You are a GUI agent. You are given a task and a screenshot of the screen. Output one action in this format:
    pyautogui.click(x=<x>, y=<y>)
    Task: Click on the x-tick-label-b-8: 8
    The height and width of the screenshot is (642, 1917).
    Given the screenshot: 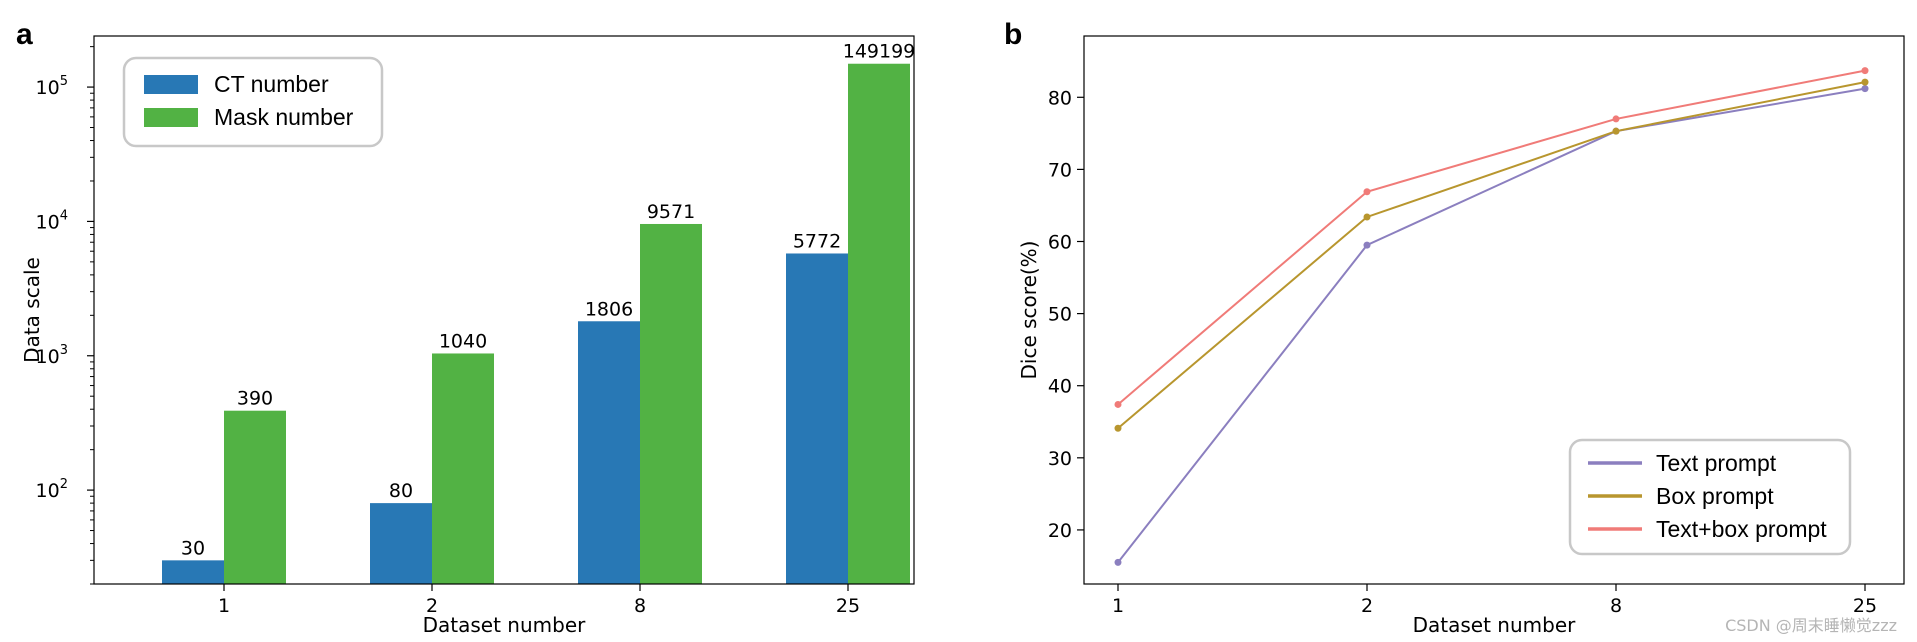 What is the action you would take?
    pyautogui.click(x=1616, y=606)
    